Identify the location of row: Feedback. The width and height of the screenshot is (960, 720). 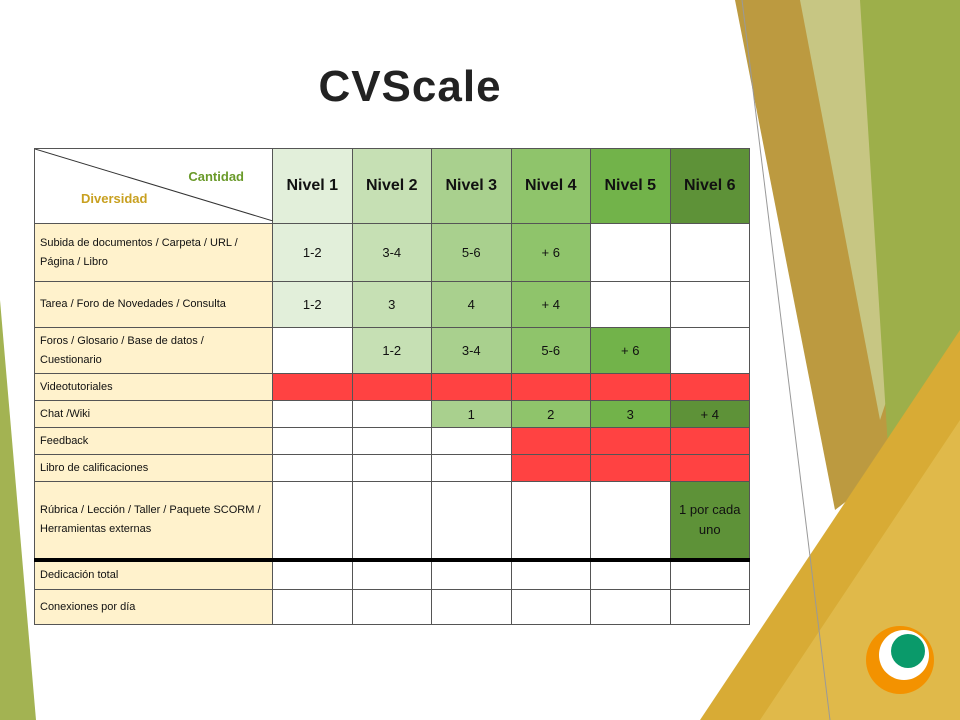
(392, 441).